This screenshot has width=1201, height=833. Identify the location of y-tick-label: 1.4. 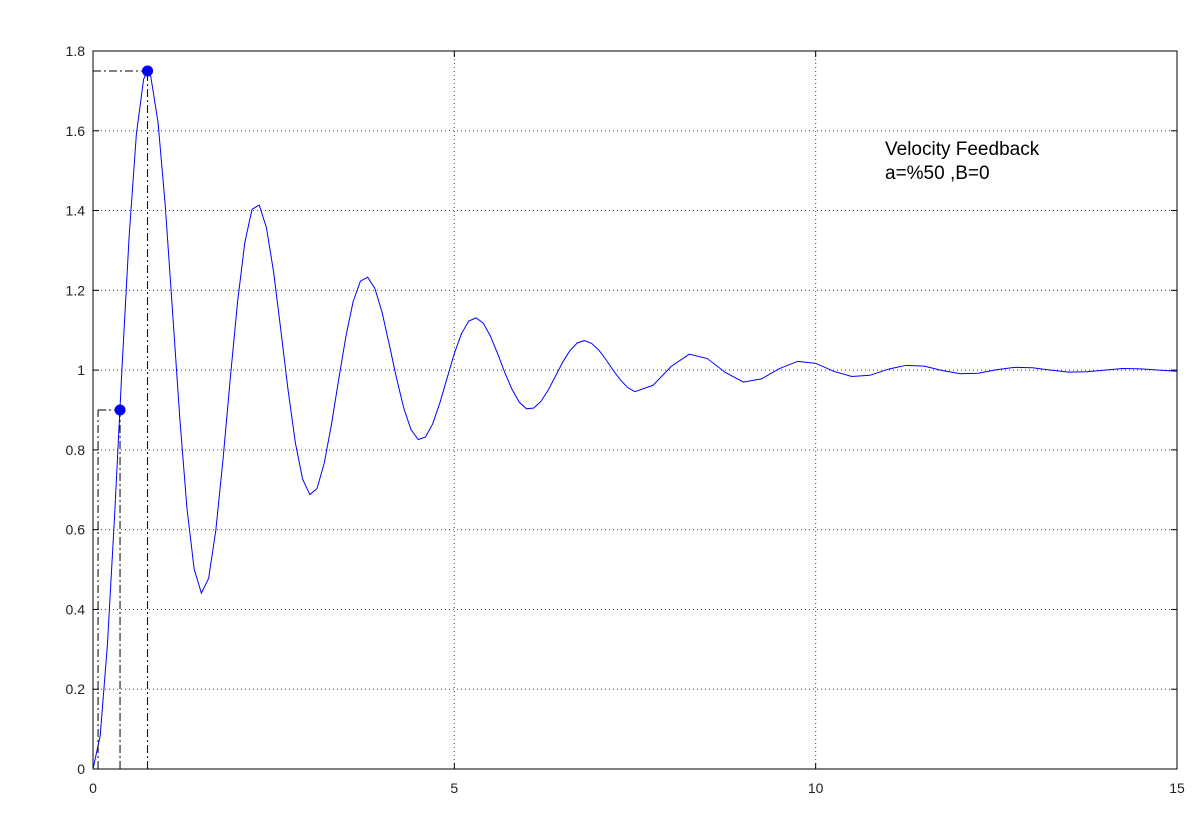
(76, 211).